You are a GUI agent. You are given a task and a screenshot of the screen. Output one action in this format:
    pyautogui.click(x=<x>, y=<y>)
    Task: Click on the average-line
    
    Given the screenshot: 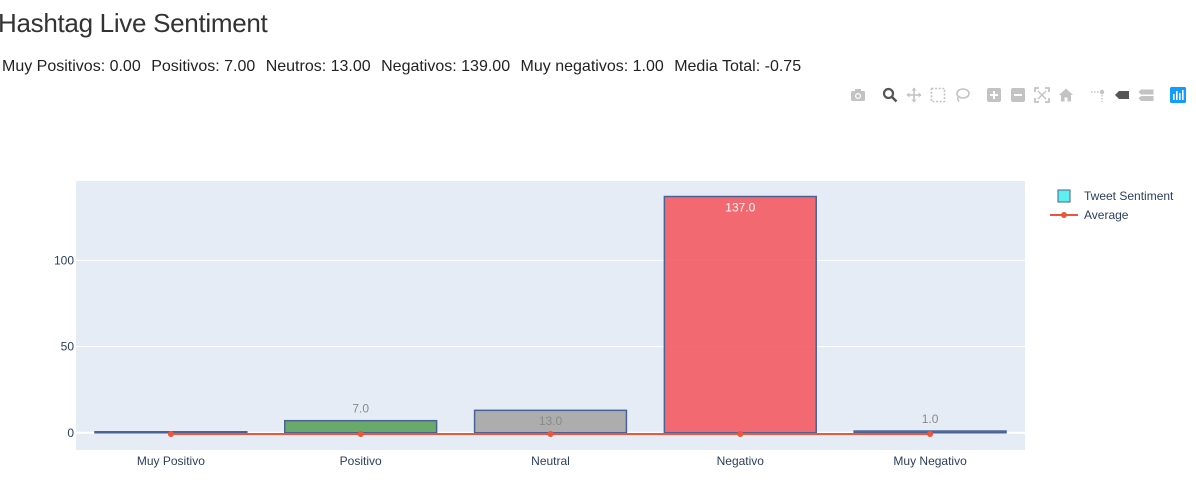 What is the action you would take?
    pyautogui.click(x=550, y=434)
    